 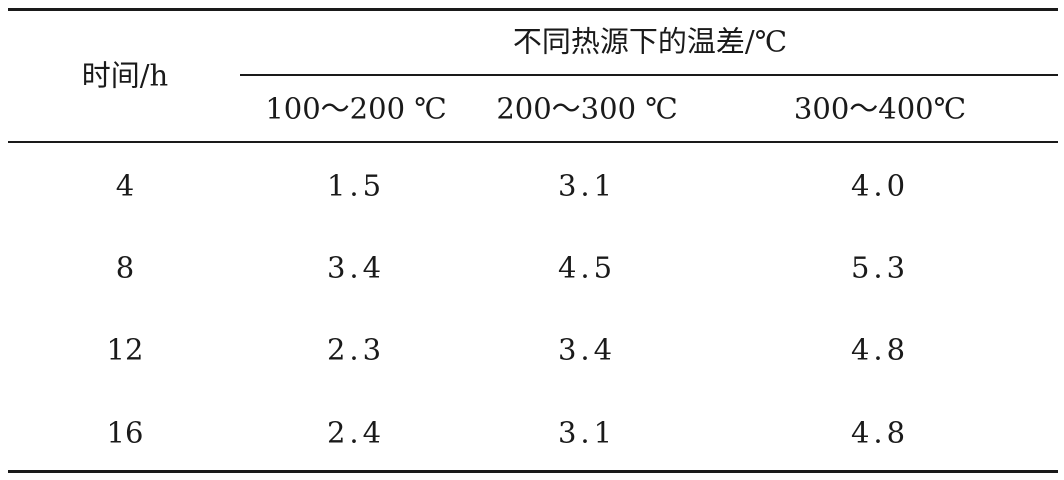 I want to click on column-header-1: 100～200 ℃, so click(x=356, y=108).